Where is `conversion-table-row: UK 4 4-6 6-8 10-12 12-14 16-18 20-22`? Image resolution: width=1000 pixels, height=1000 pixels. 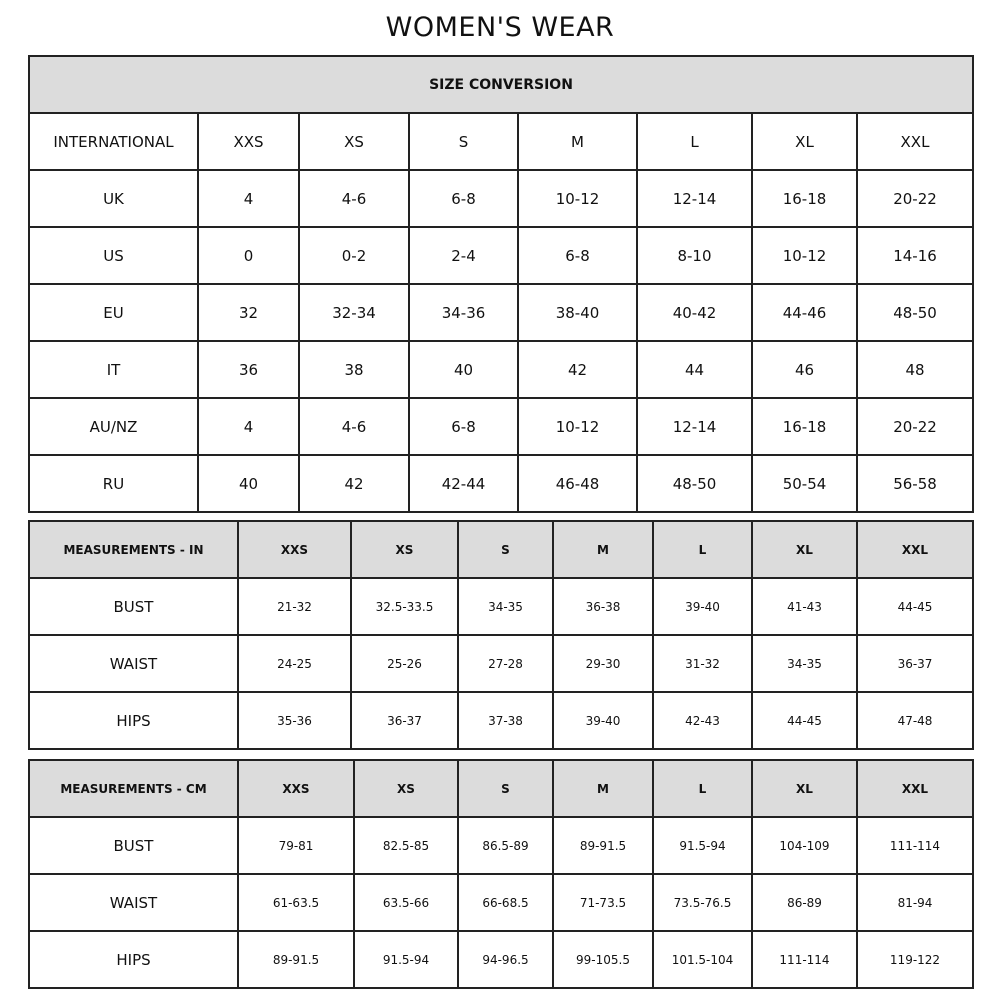
conversion-table-row: UK 4 4-6 6-8 10-12 12-14 16-18 20-22 is located at coordinates (501, 198).